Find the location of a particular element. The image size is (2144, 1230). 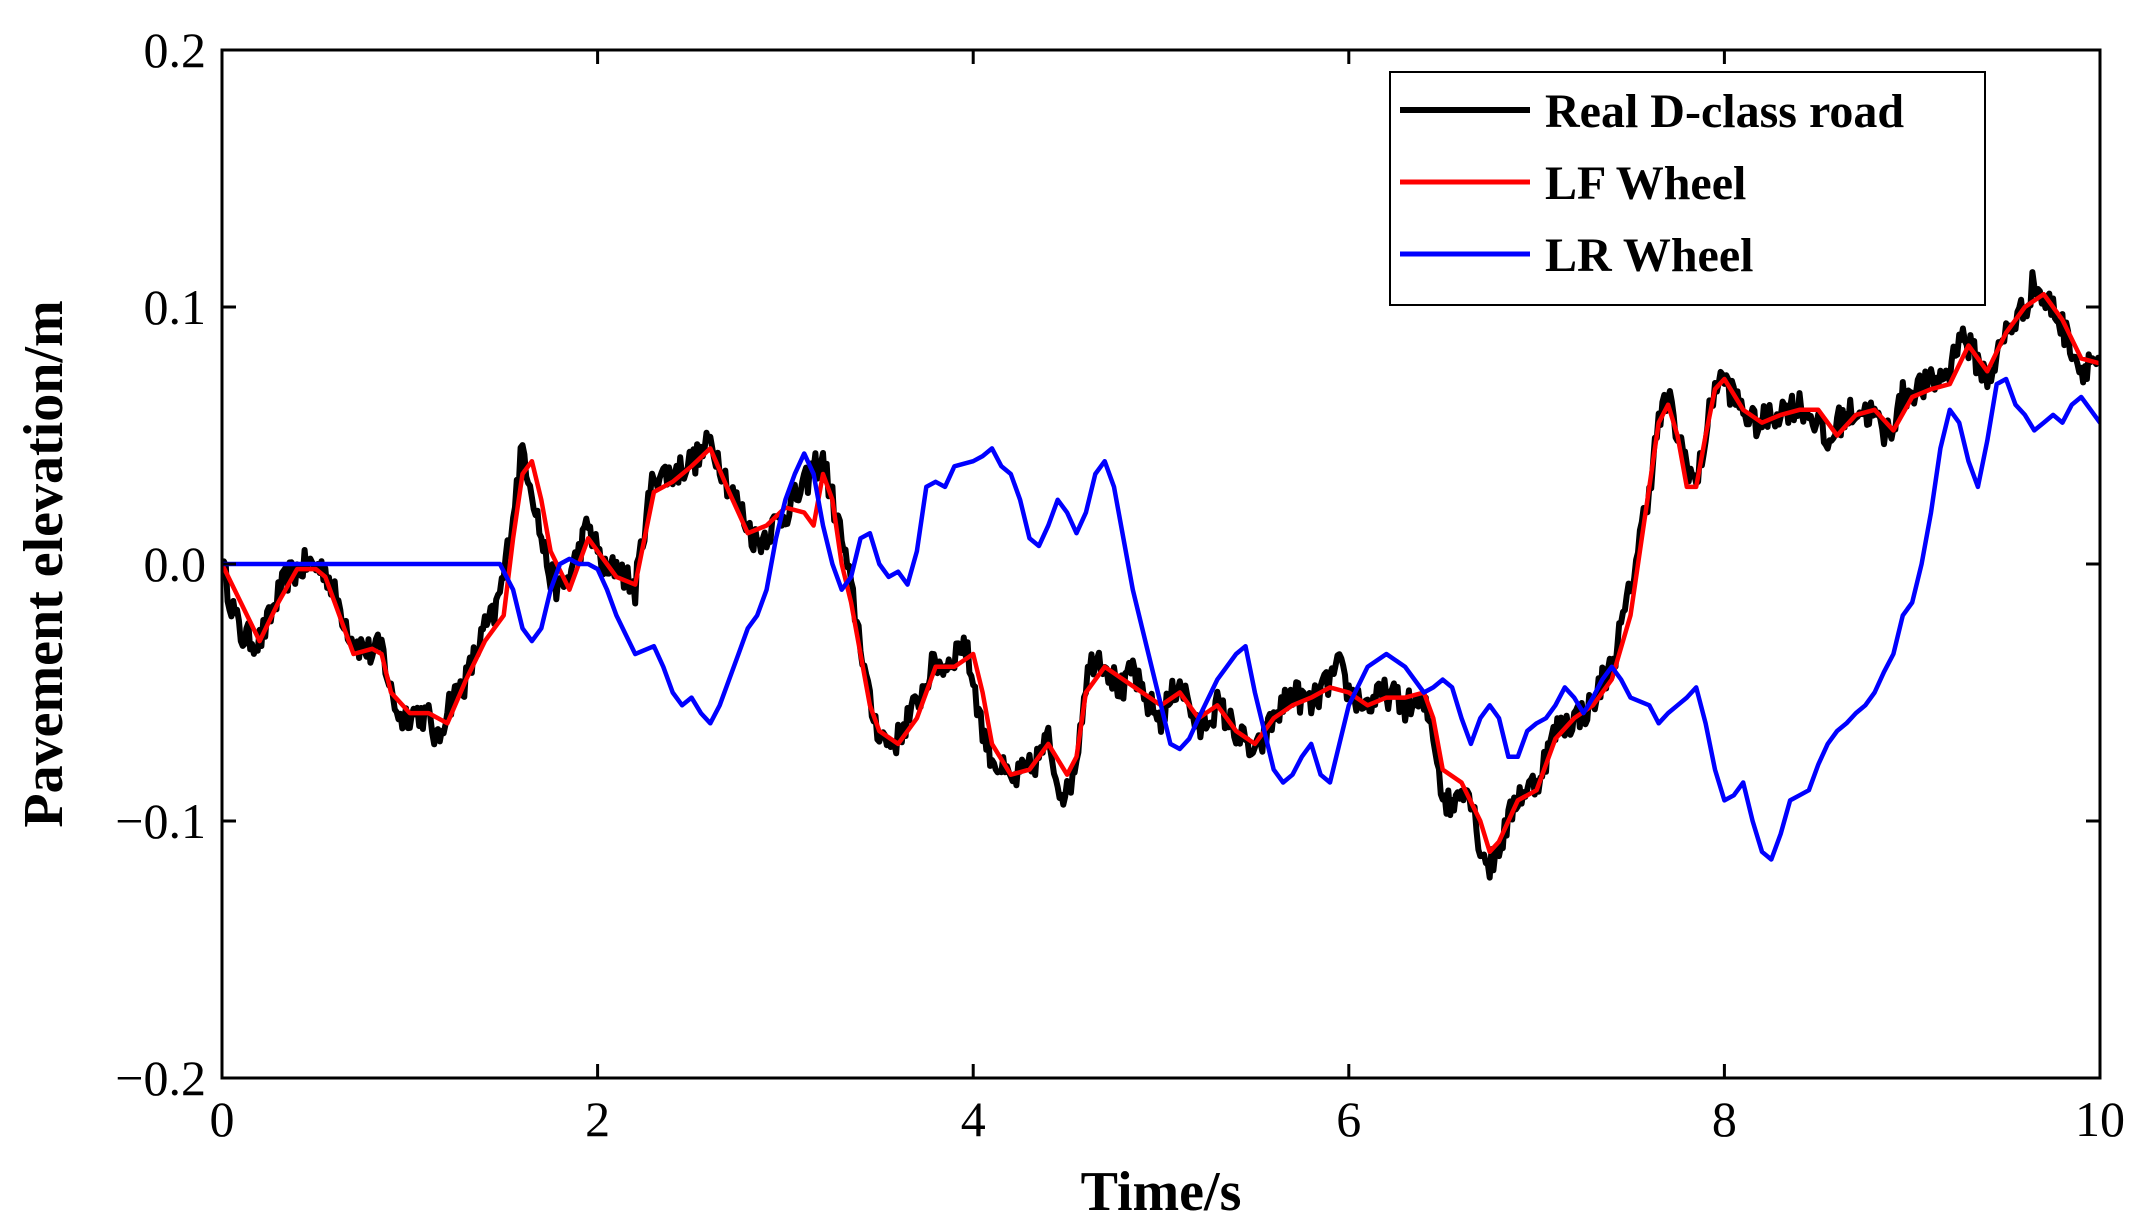

legend-label-real-road: Real D-class road is located at coordinates (1724, 111).